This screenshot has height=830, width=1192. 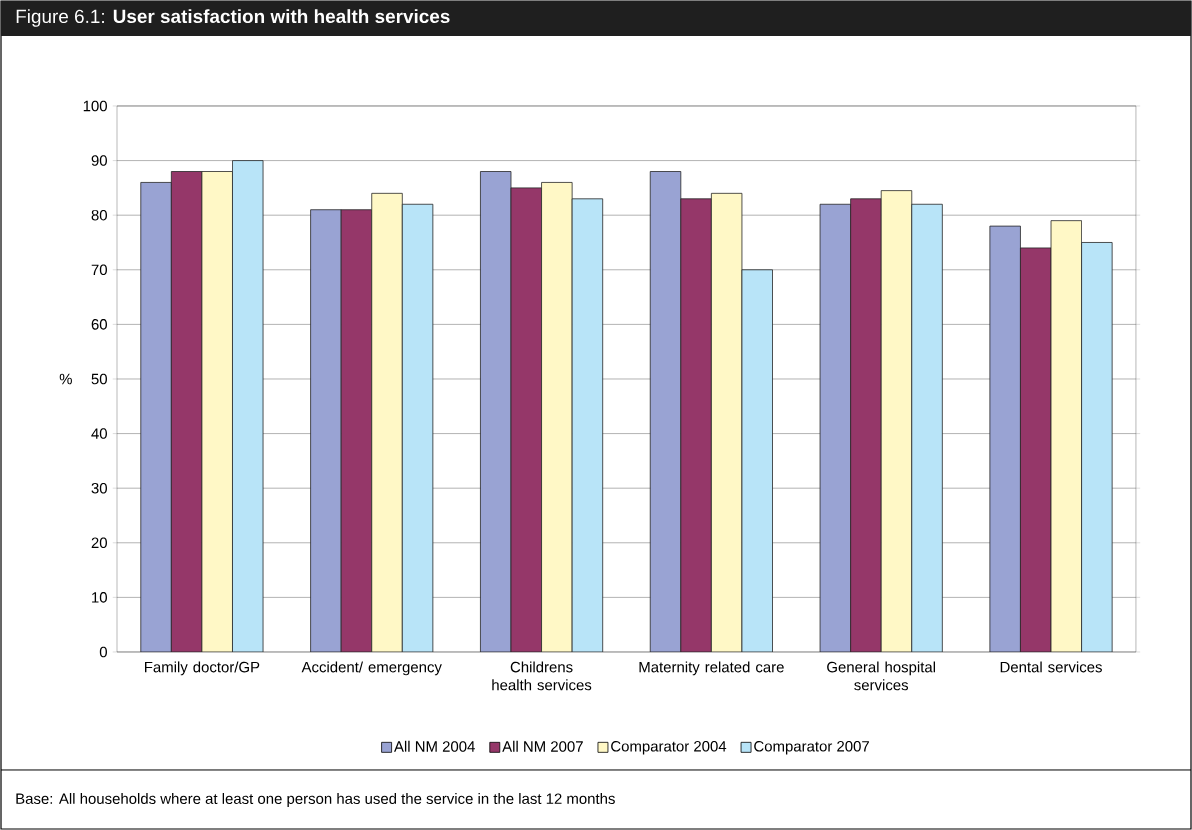 What do you see at coordinates (711, 668) in the screenshot?
I see `x-tick-label: Maternity related care` at bounding box center [711, 668].